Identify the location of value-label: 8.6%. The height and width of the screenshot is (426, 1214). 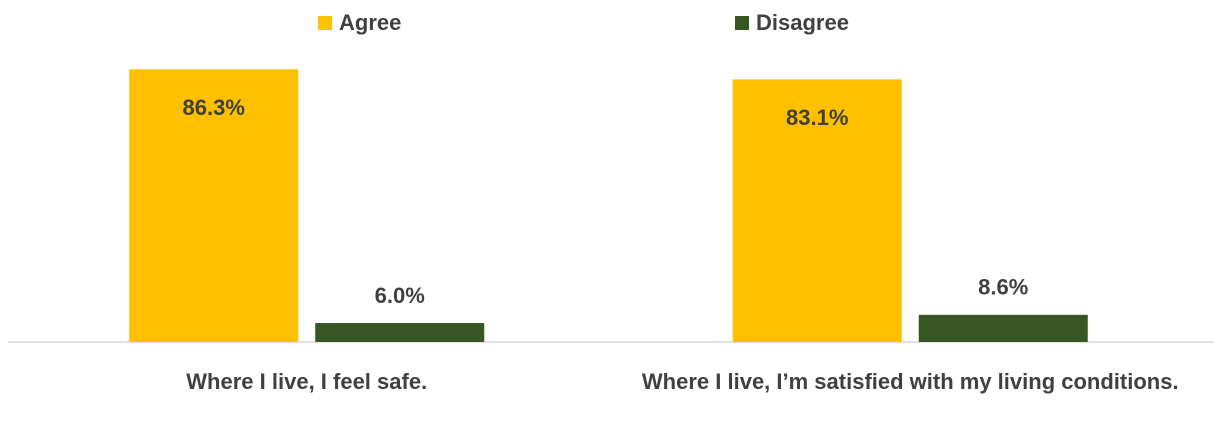
(1003, 287).